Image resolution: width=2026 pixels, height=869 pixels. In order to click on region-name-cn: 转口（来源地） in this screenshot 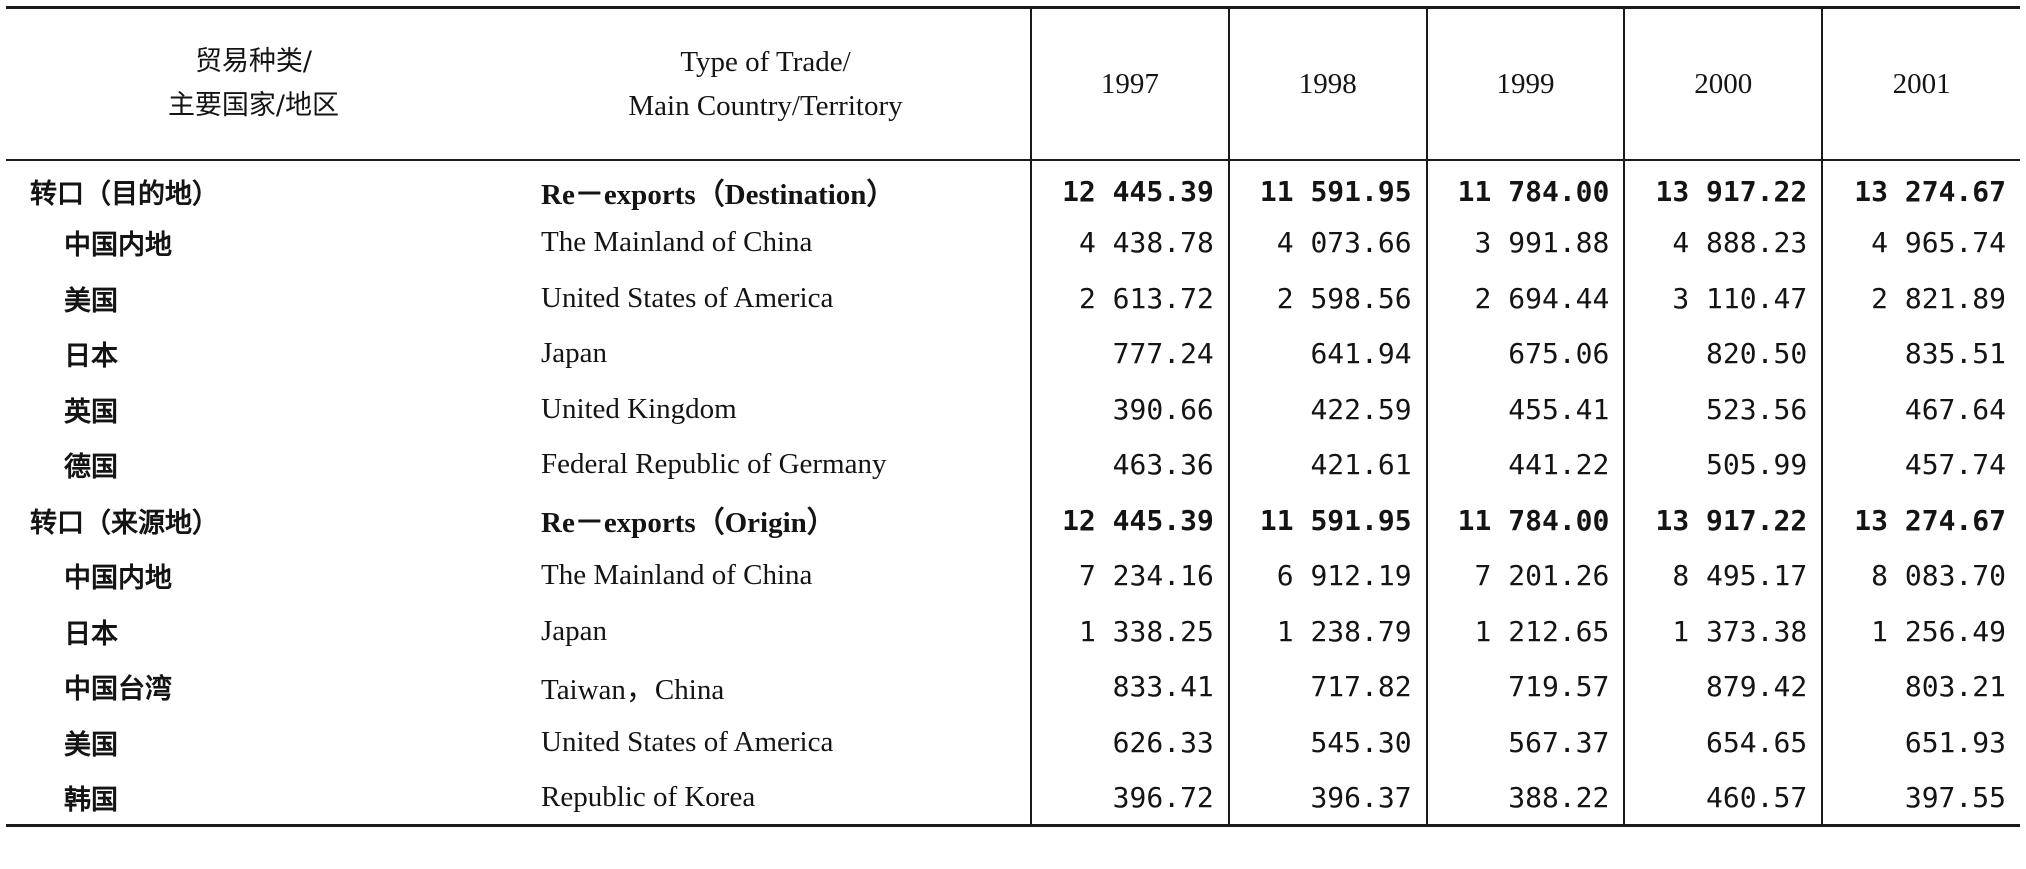, I will do `click(124, 523)`.